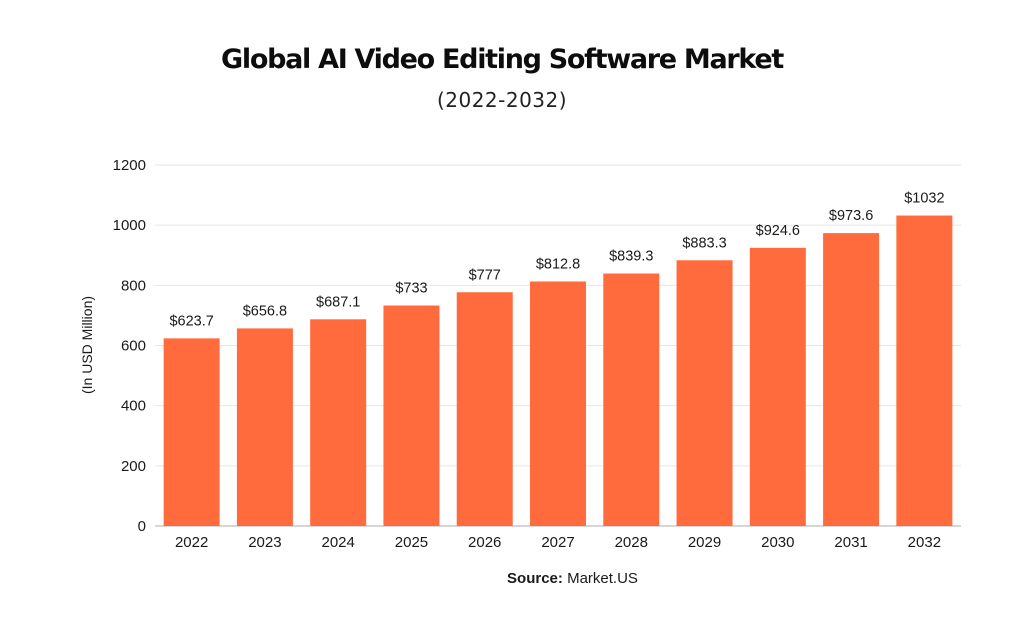 This screenshot has height=625, width=1014. Describe the element at coordinates (191, 432) in the screenshot. I see `bar-2022` at that location.